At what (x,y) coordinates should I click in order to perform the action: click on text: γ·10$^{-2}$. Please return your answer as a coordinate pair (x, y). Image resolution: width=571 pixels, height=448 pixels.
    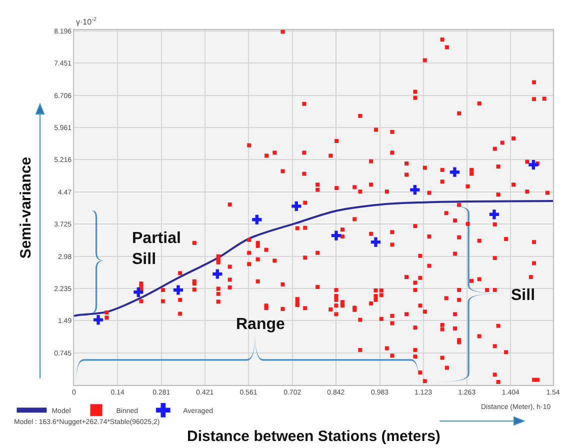
    Looking at the image, I should click on (86, 21).